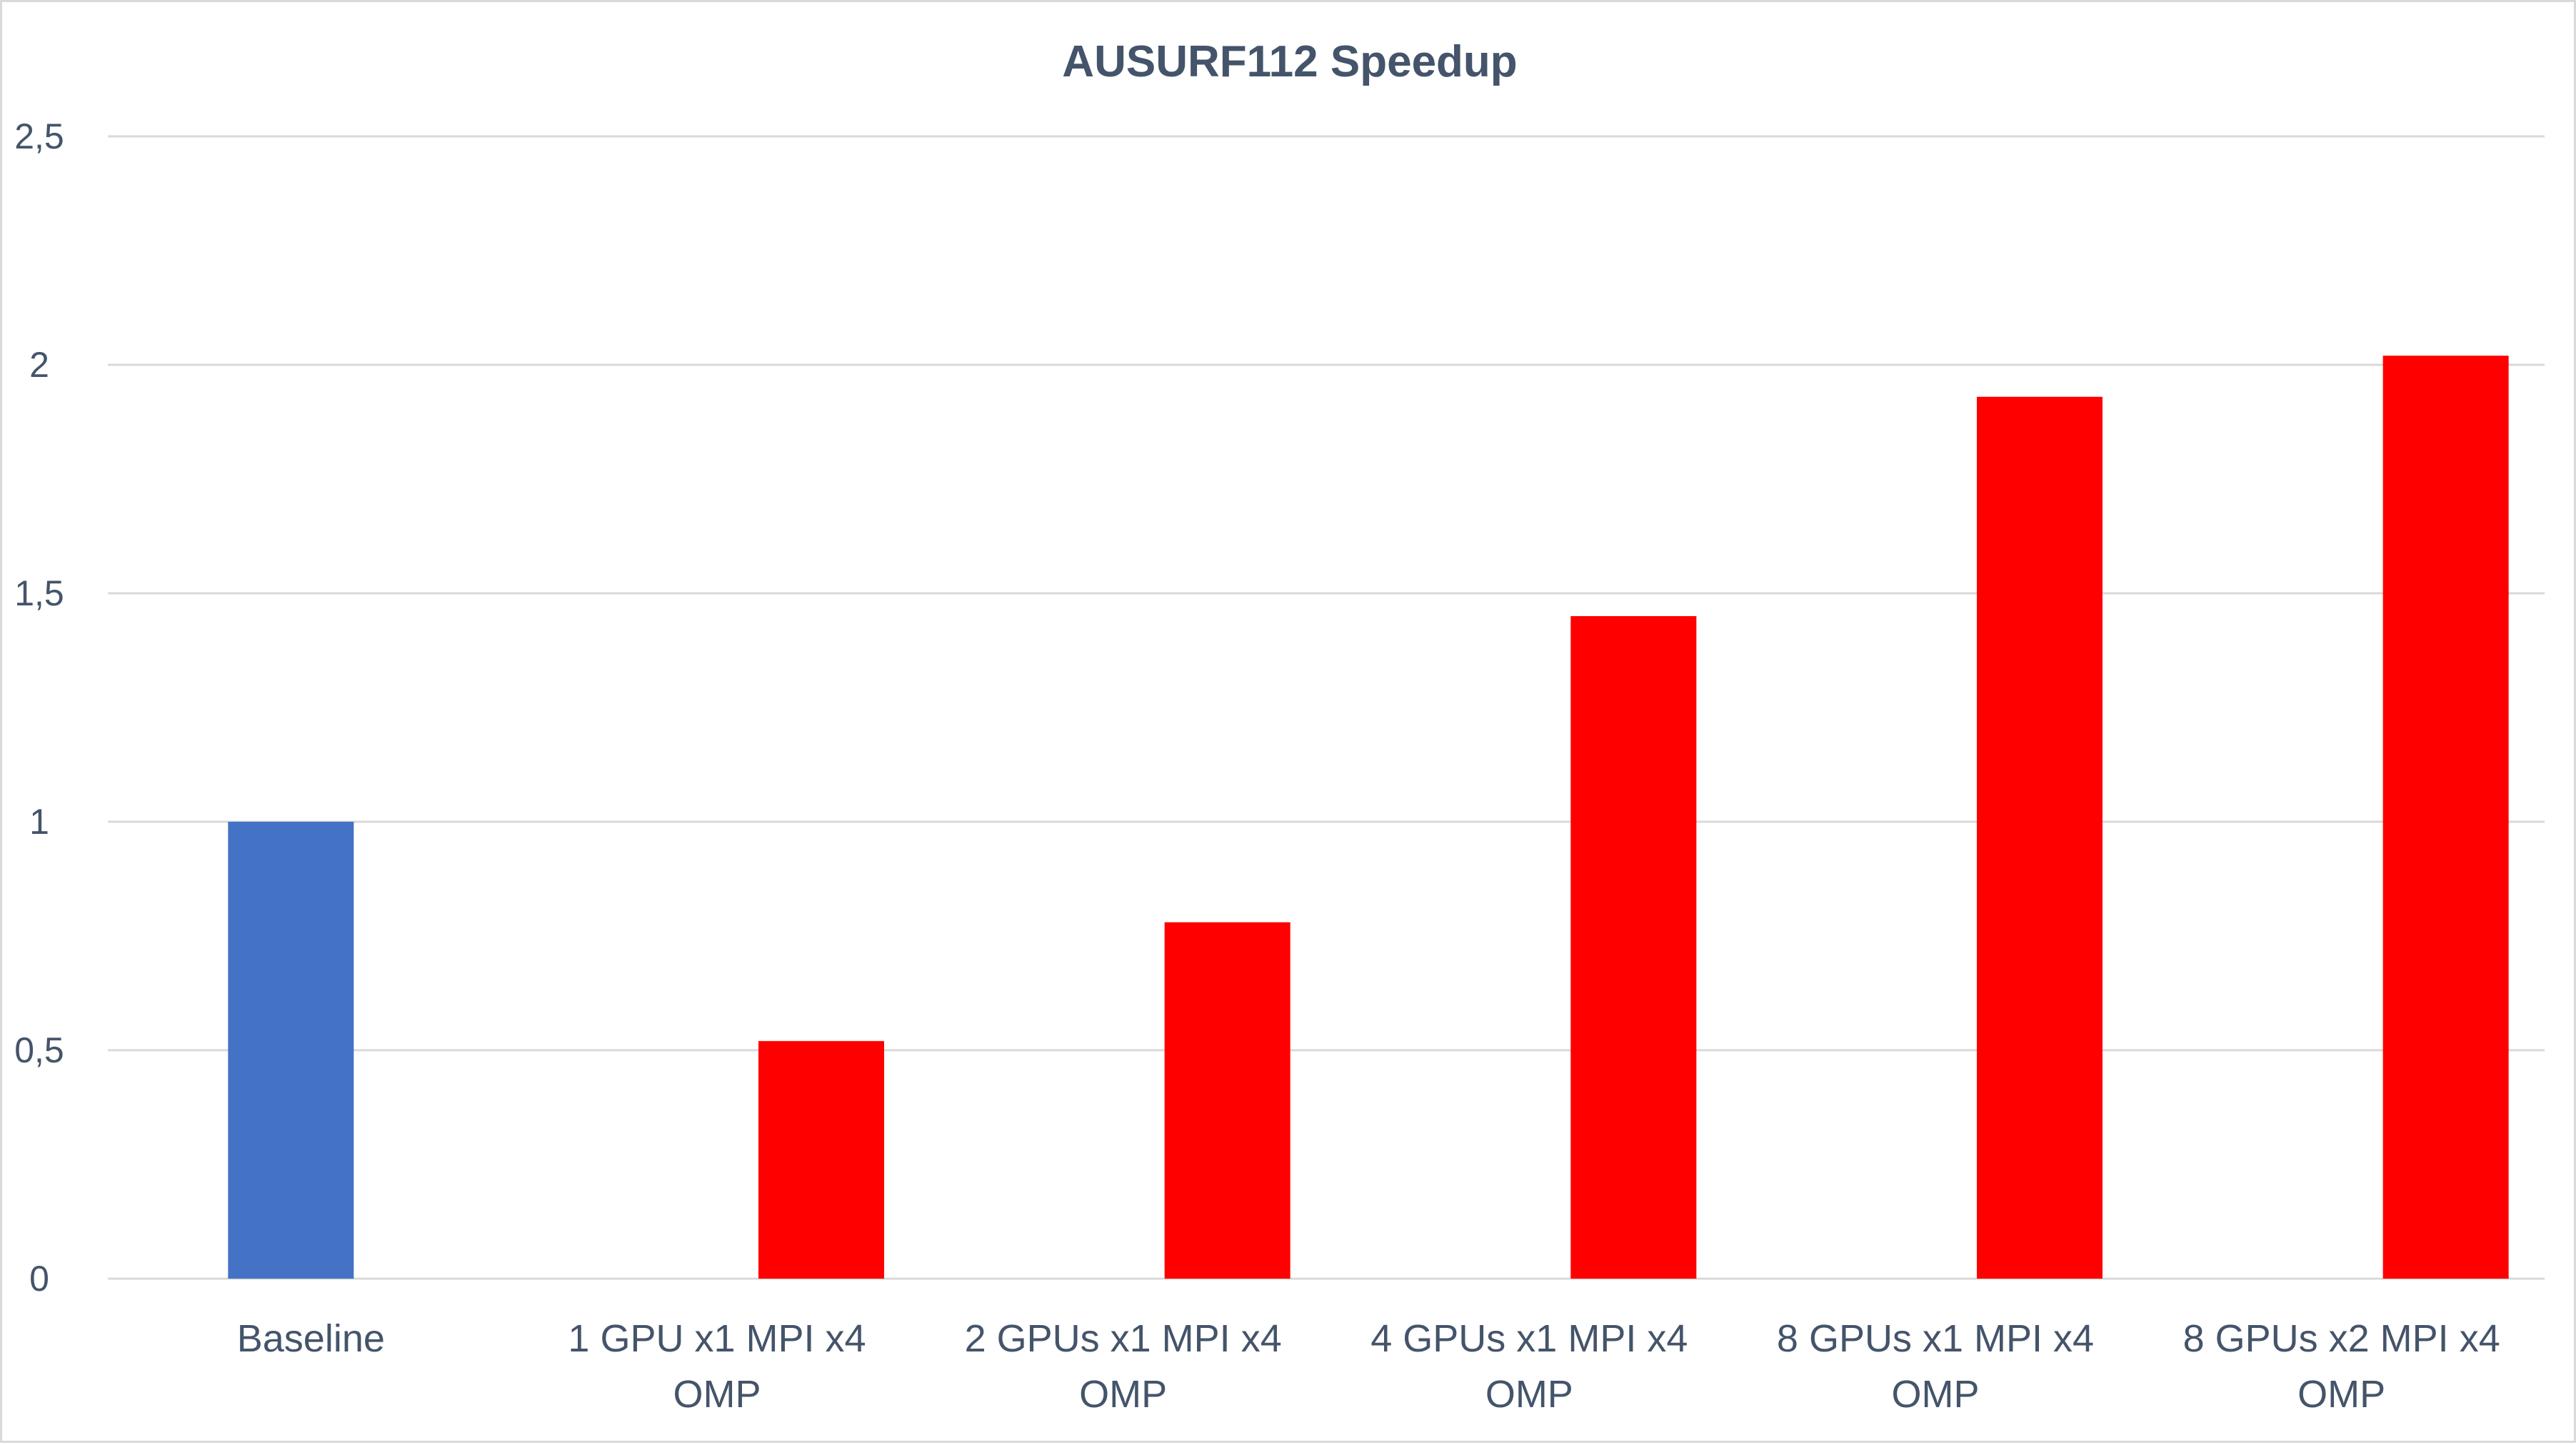  Describe the element at coordinates (1935, 1338) in the screenshot. I see `x-tick-label: 8 GPUs x1 MPI x4` at that location.